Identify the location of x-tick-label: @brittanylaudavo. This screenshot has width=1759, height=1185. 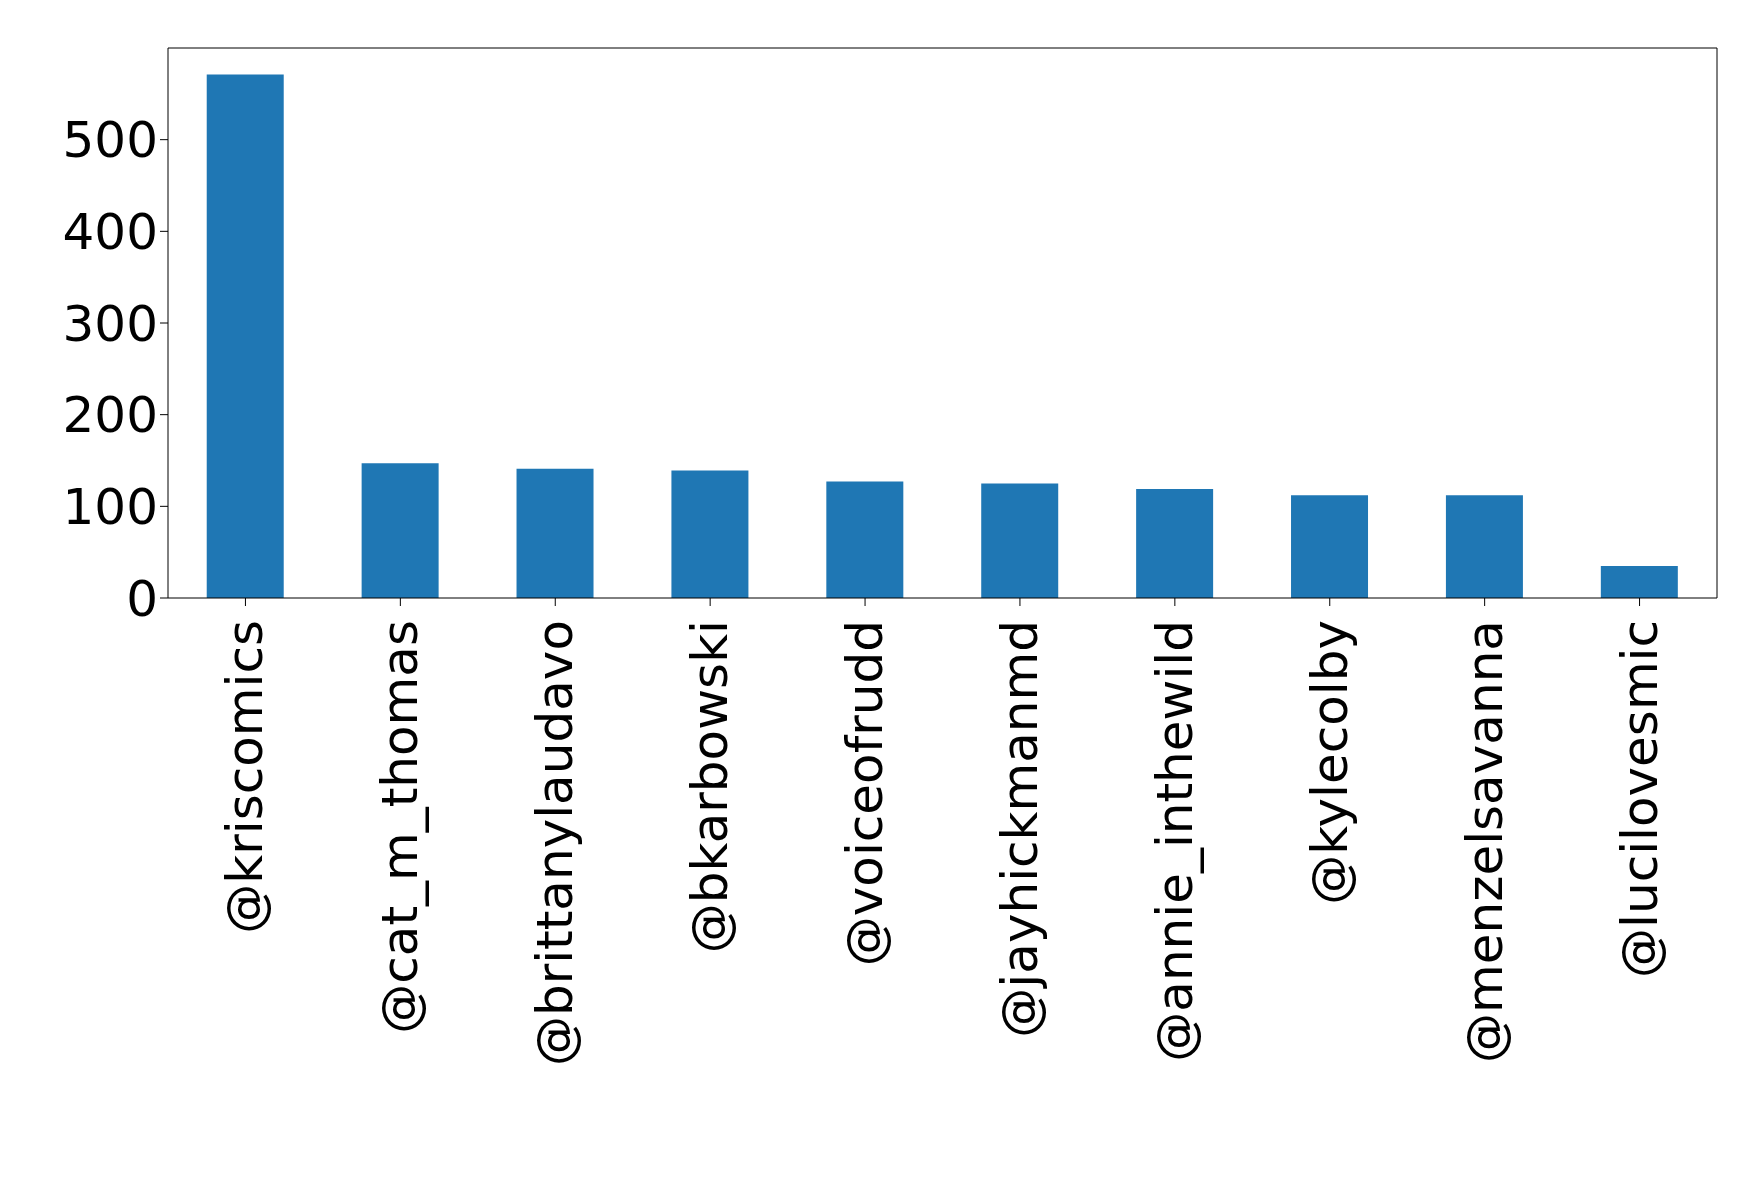
(555, 843).